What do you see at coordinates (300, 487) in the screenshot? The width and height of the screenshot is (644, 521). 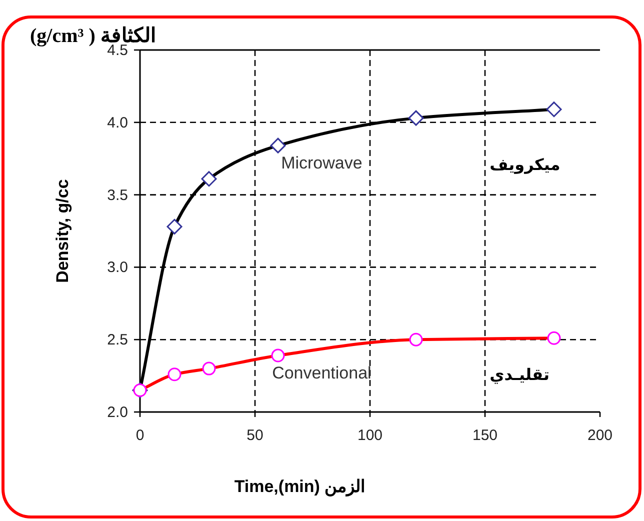 I see `x-axis-title: Time,(min) الزمن` at bounding box center [300, 487].